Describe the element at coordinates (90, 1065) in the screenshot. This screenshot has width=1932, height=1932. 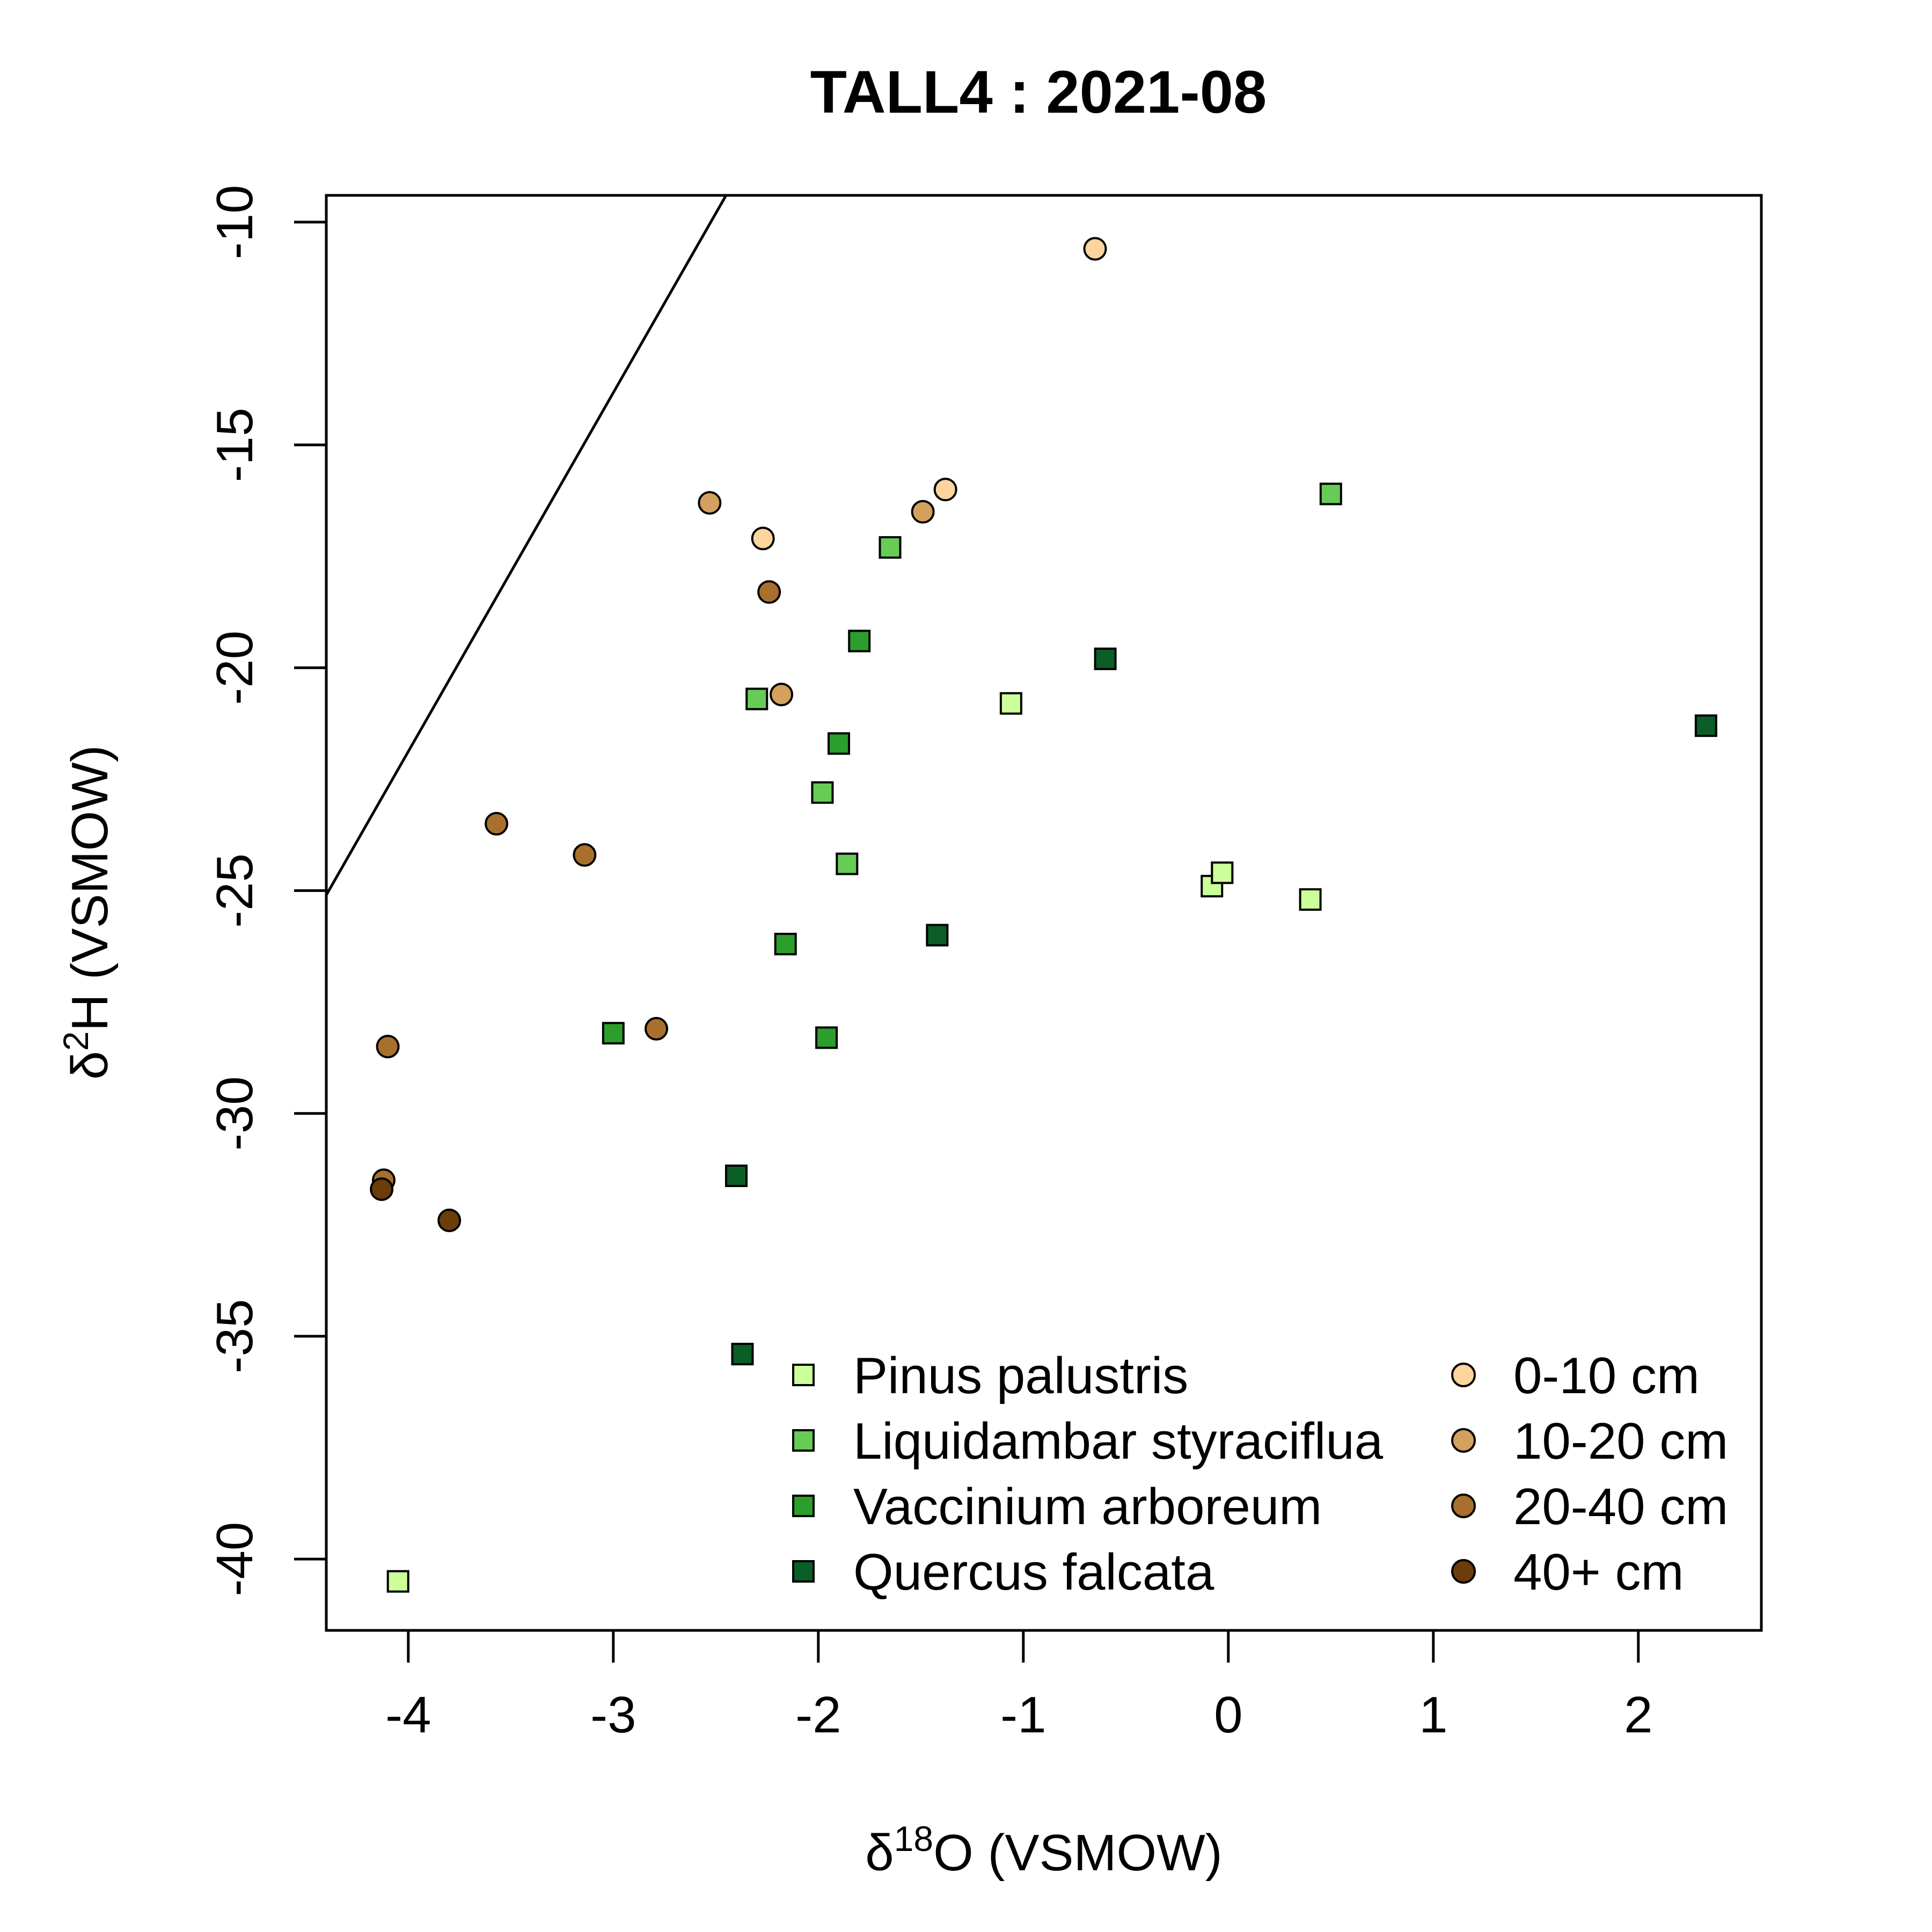
I see `y-label-delta: δ` at that location.